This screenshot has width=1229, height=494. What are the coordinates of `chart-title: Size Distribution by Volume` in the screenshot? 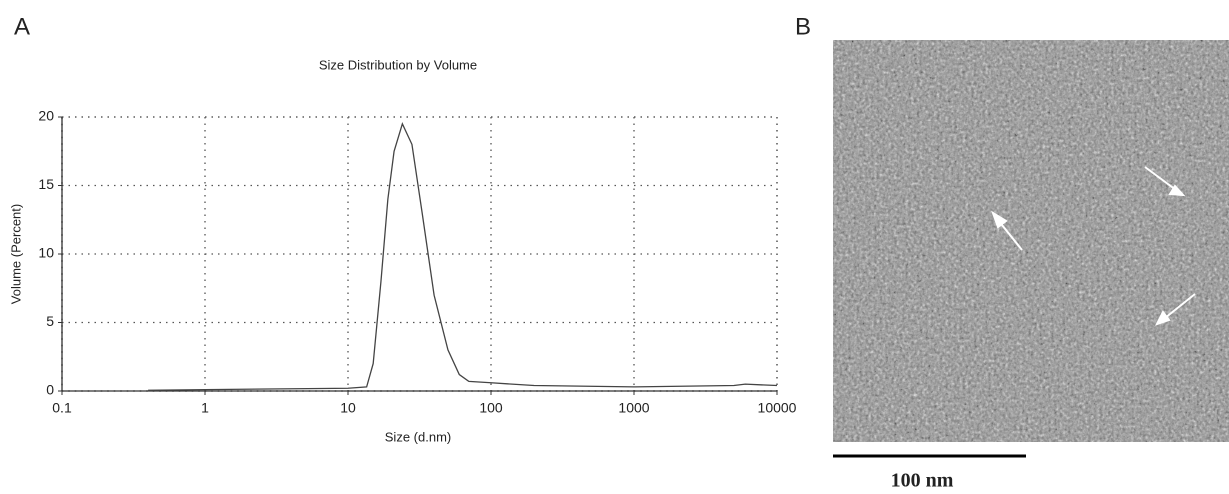 It's located at (398, 64).